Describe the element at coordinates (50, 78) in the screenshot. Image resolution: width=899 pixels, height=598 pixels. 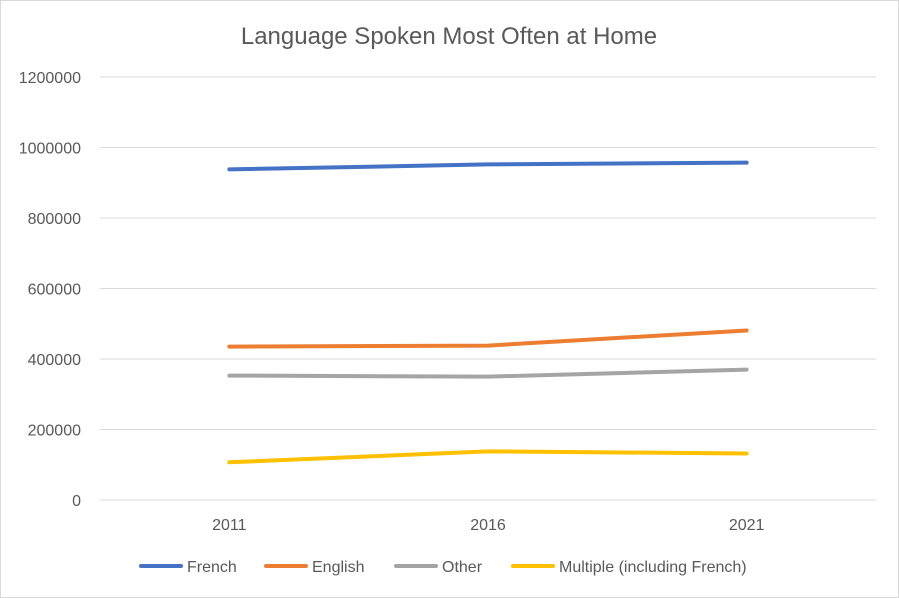
I see `y-tick-label: 1200000` at that location.